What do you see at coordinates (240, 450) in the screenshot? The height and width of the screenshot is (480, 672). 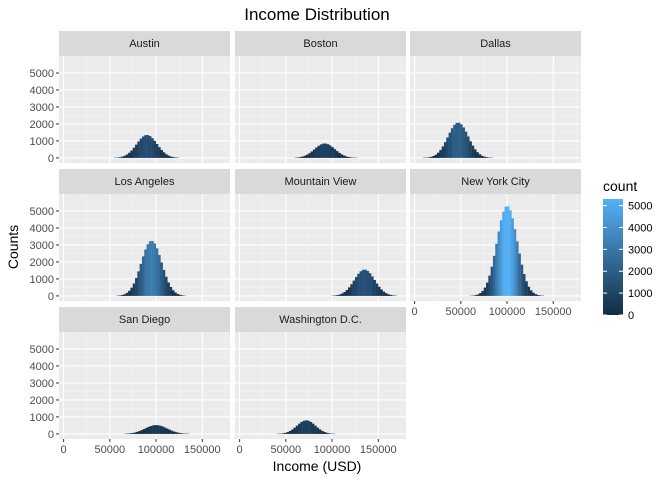 I see `x-tick-label: 0` at bounding box center [240, 450].